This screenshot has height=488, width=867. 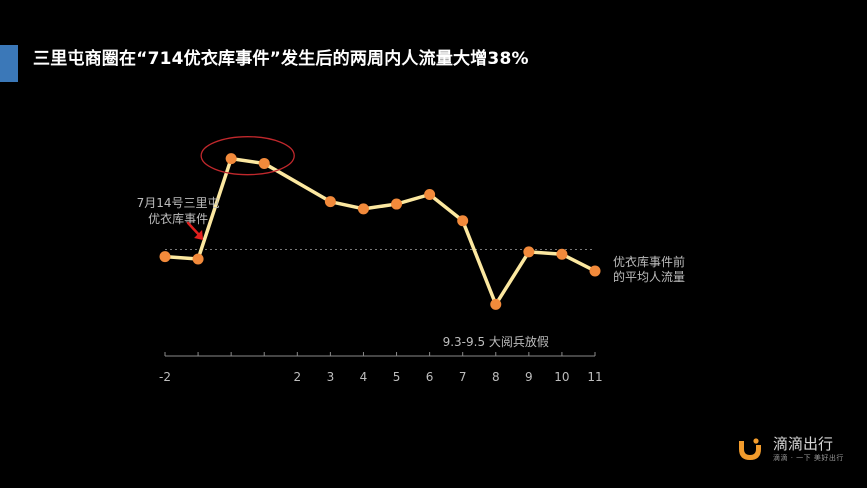 I want to click on x-axis: -2 2 3 4 5 6 7 8 9 10 11, so click(x=381, y=368).